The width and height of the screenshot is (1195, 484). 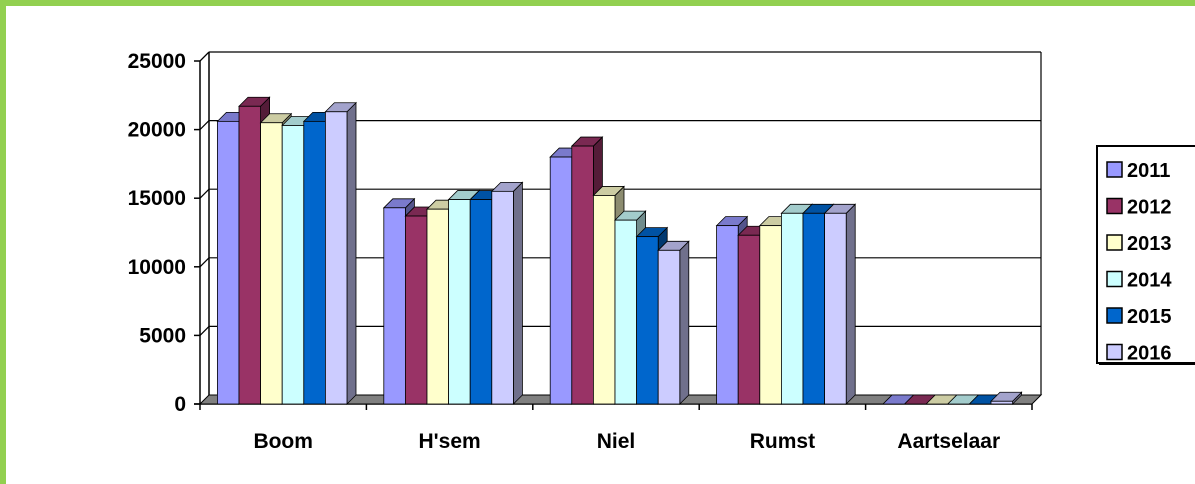 What do you see at coordinates (1149, 244) in the screenshot?
I see `legend-label: 2013` at bounding box center [1149, 244].